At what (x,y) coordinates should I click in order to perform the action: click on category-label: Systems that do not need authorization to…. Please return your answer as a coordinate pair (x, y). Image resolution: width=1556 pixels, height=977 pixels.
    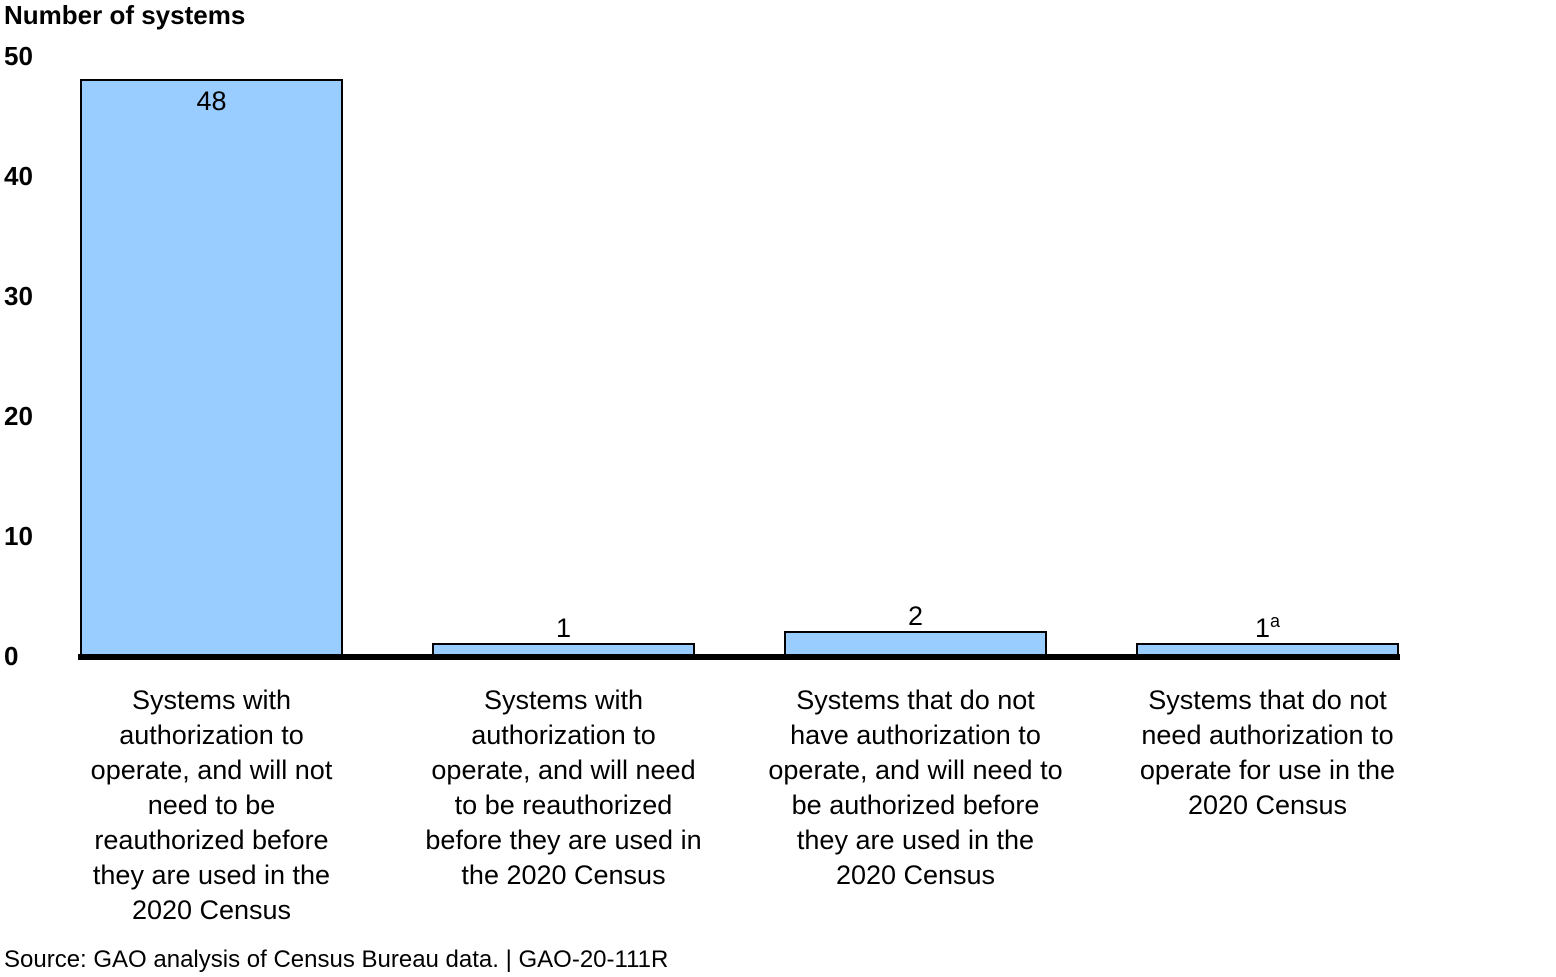
    Looking at the image, I should click on (1267, 752).